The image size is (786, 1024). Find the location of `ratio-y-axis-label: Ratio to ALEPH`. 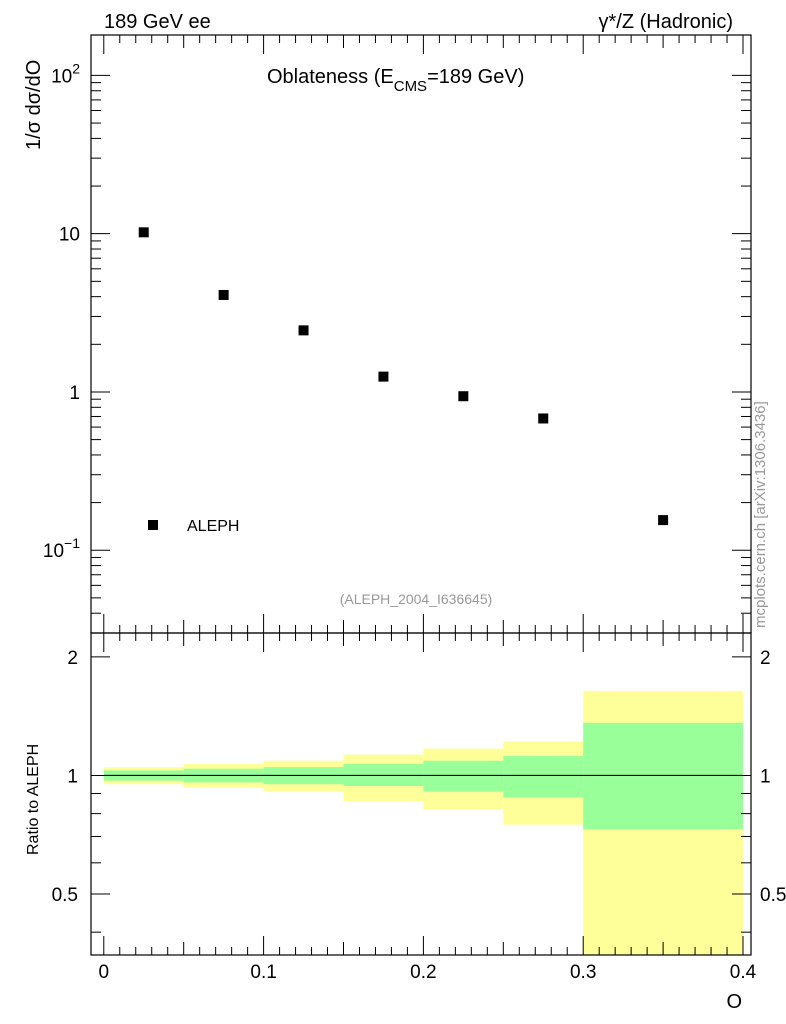

ratio-y-axis-label: Ratio to ALEPH is located at coordinates (33, 799).